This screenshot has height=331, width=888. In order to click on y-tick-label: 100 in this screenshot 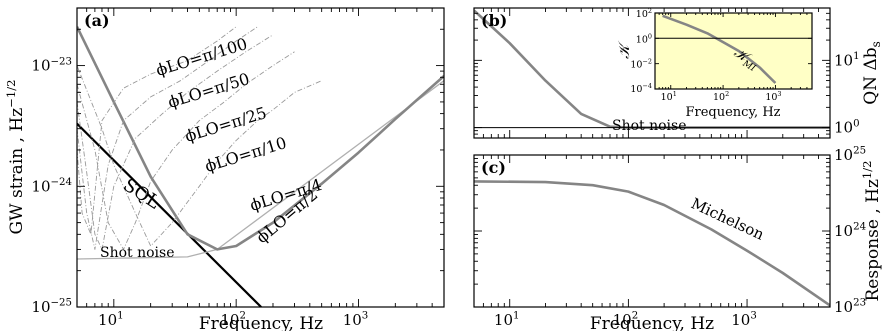, I will do `click(847, 127)`.